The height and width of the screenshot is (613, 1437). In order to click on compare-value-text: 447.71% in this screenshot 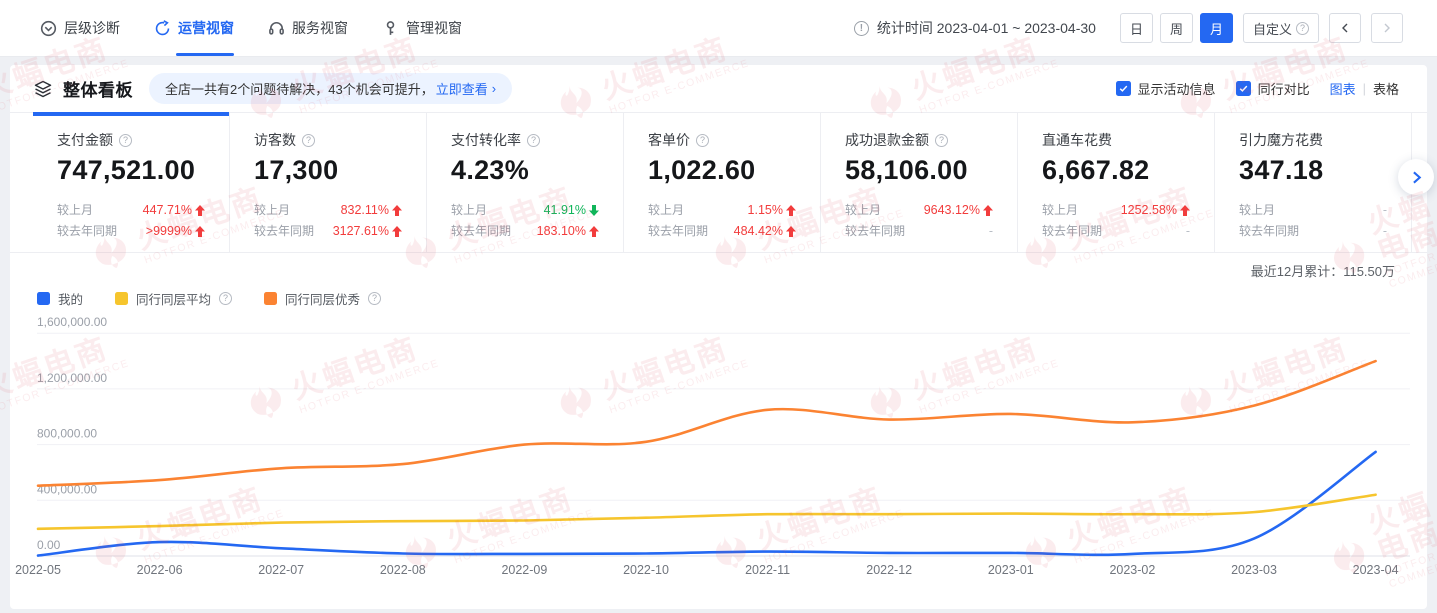, I will do `click(167, 210)`.